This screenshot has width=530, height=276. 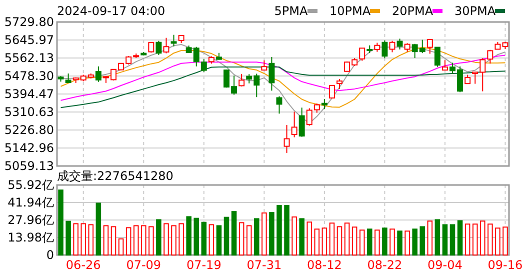 What do you see at coordinates (29, 58) in the screenshot?
I see `y-tick-label: 5562.13` at bounding box center [29, 58].